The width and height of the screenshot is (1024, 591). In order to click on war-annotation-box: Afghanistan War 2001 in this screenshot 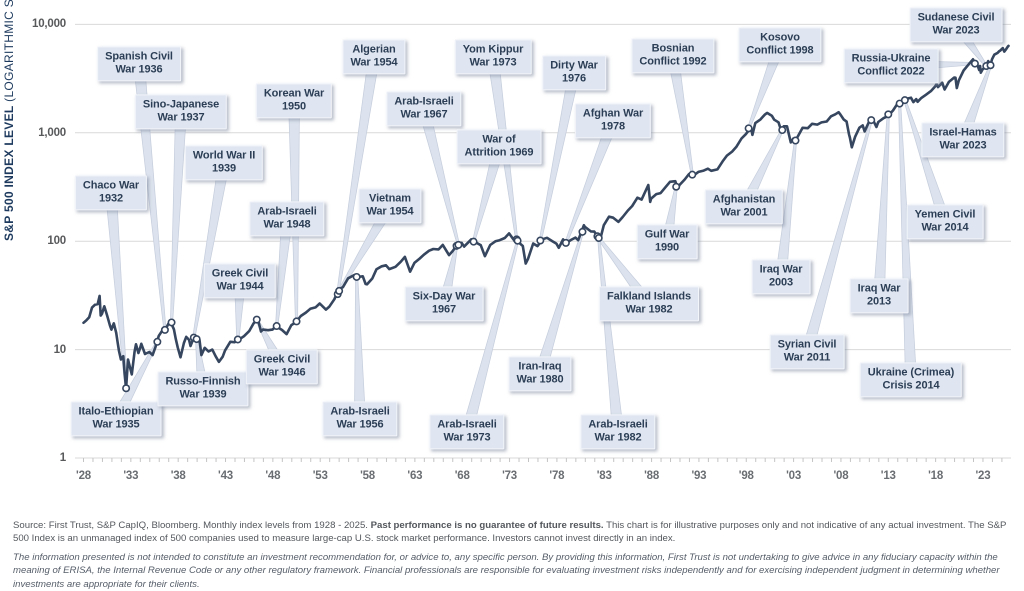, I will do `click(744, 207)`.